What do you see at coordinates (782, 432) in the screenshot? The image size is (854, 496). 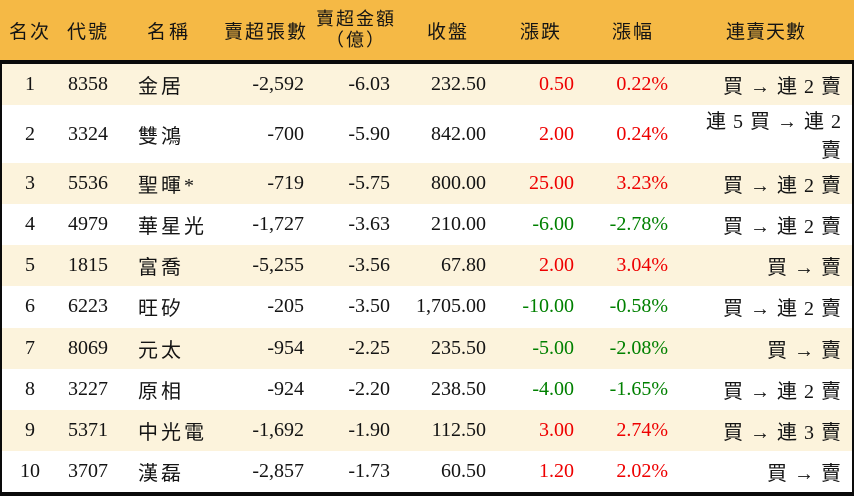 I see `streak-cell: 買 → 連 3 賣` at bounding box center [782, 432].